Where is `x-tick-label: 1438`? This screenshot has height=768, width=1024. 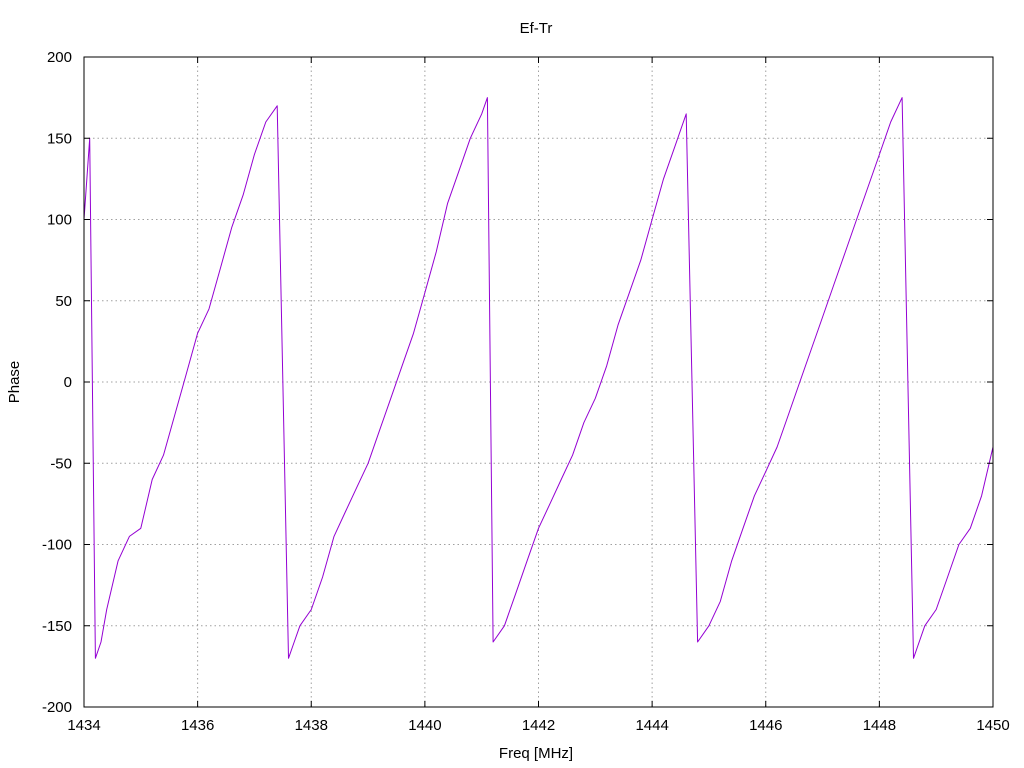 x-tick-label: 1438 is located at coordinates (311, 725).